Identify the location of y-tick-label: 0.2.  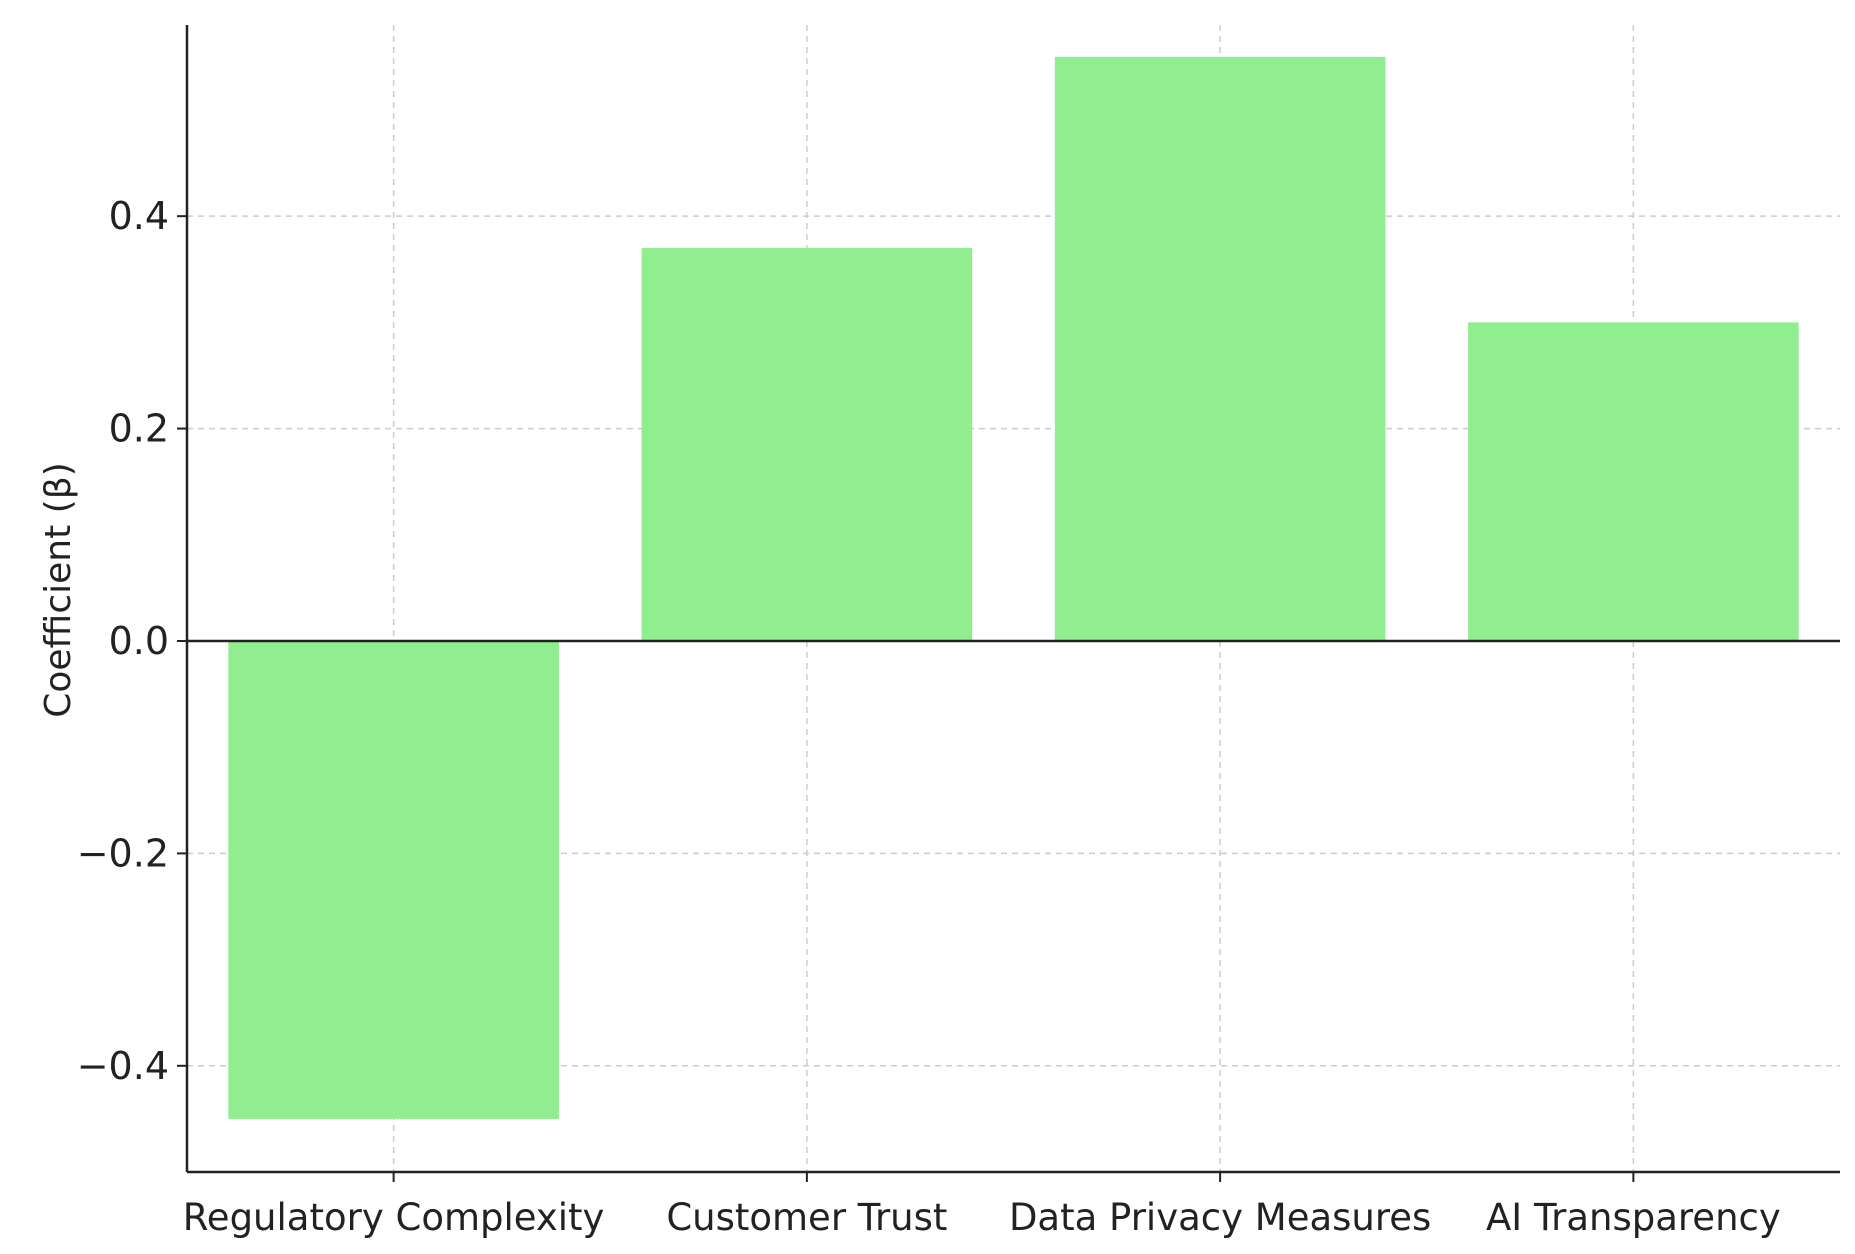
(139, 429).